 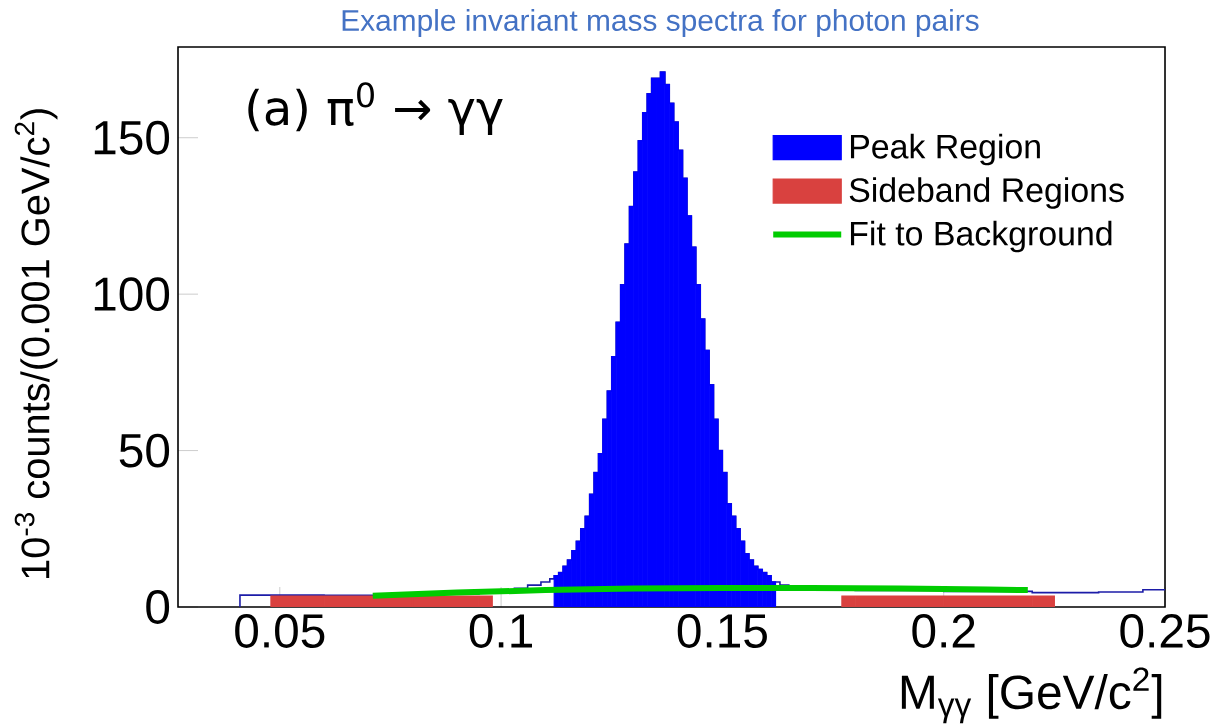 I want to click on y-tick-label: 50, so click(x=144, y=450).